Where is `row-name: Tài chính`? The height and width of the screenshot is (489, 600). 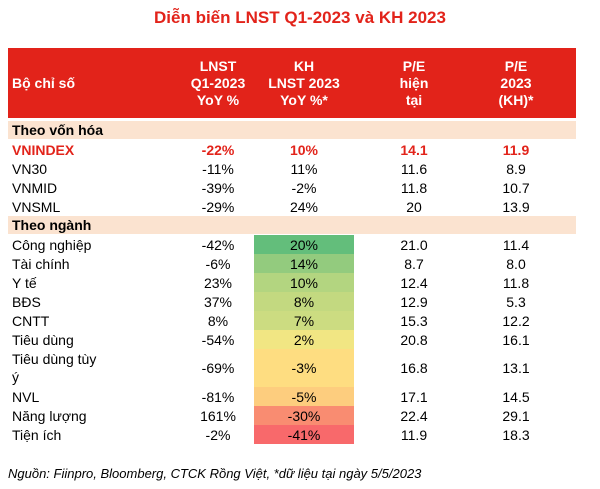 row-name: Tài chính is located at coordinates (41, 263).